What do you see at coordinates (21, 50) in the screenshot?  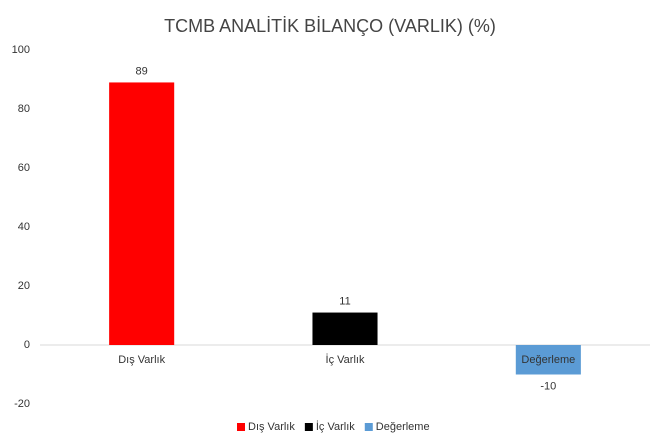 I see `y-tick-label: 100` at bounding box center [21, 50].